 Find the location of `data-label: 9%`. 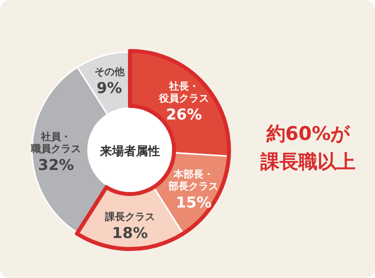

data-label: 9% is located at coordinates (109, 87).